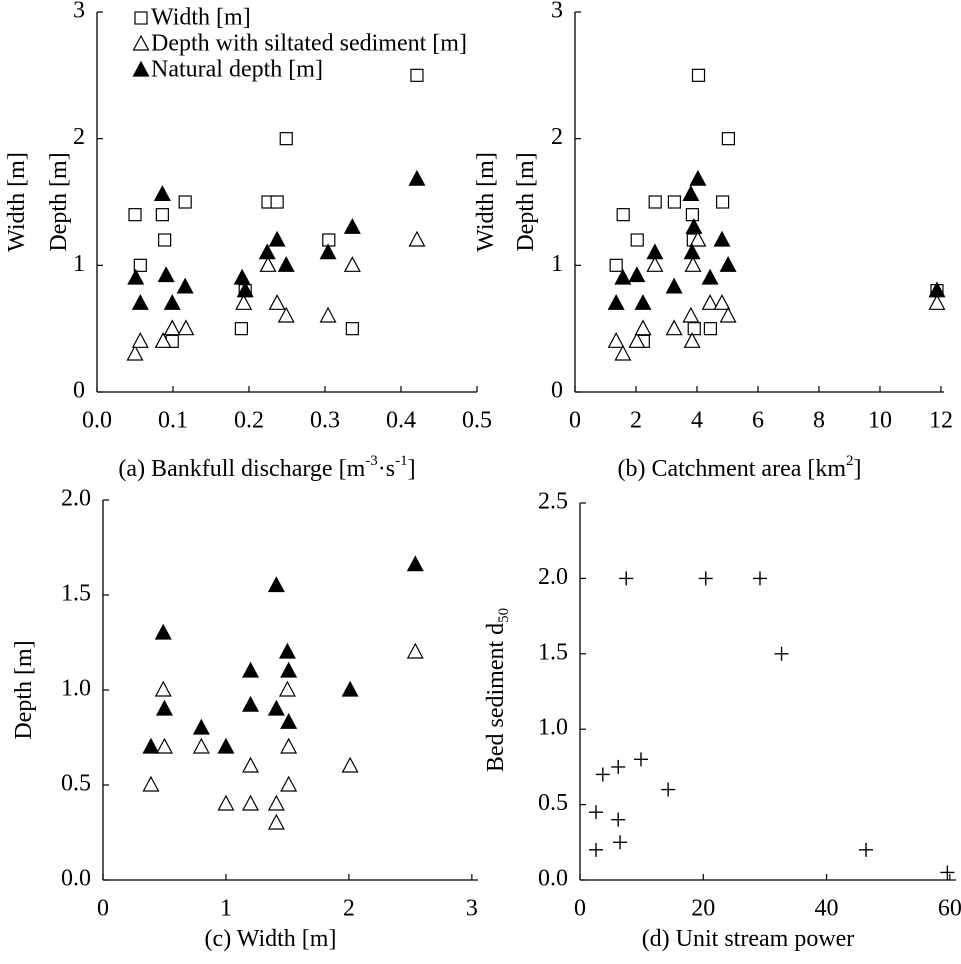 The height and width of the screenshot is (964, 961). I want to click on x-tick-label: 6, so click(758, 421).